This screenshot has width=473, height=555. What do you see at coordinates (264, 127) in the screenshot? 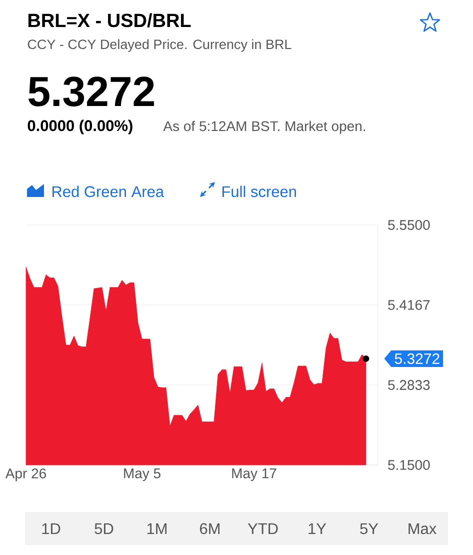
I see `text: As of 5:12AM BST. Market open.` at bounding box center [264, 127].